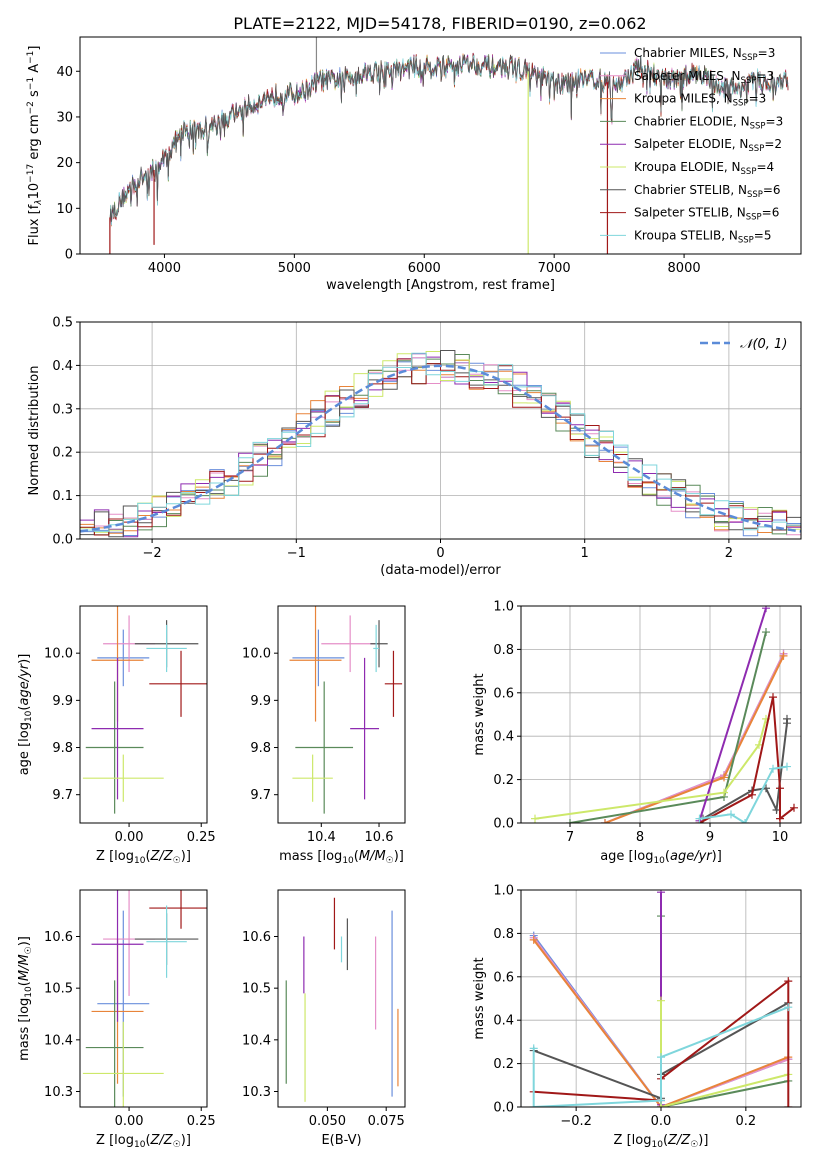 Image resolution: width=819 pixels, height=1170 pixels. I want to click on legend-label-kroupa-miles: Kroupa MILES, NSSP=3, so click(700, 100).